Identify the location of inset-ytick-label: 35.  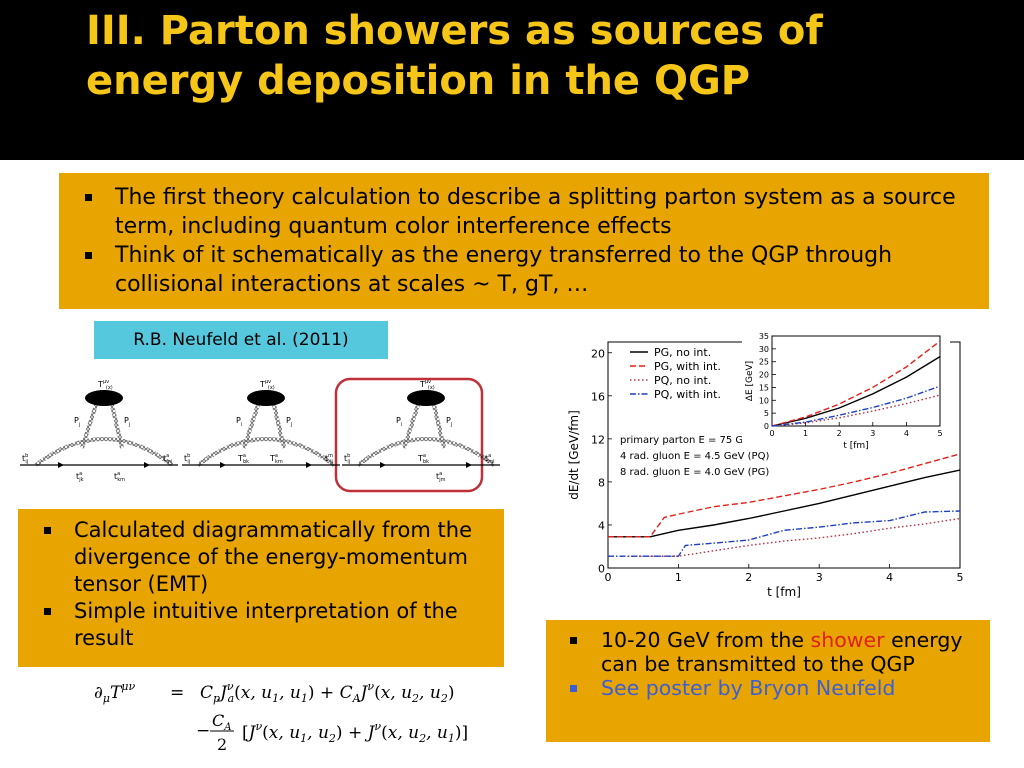
(764, 336).